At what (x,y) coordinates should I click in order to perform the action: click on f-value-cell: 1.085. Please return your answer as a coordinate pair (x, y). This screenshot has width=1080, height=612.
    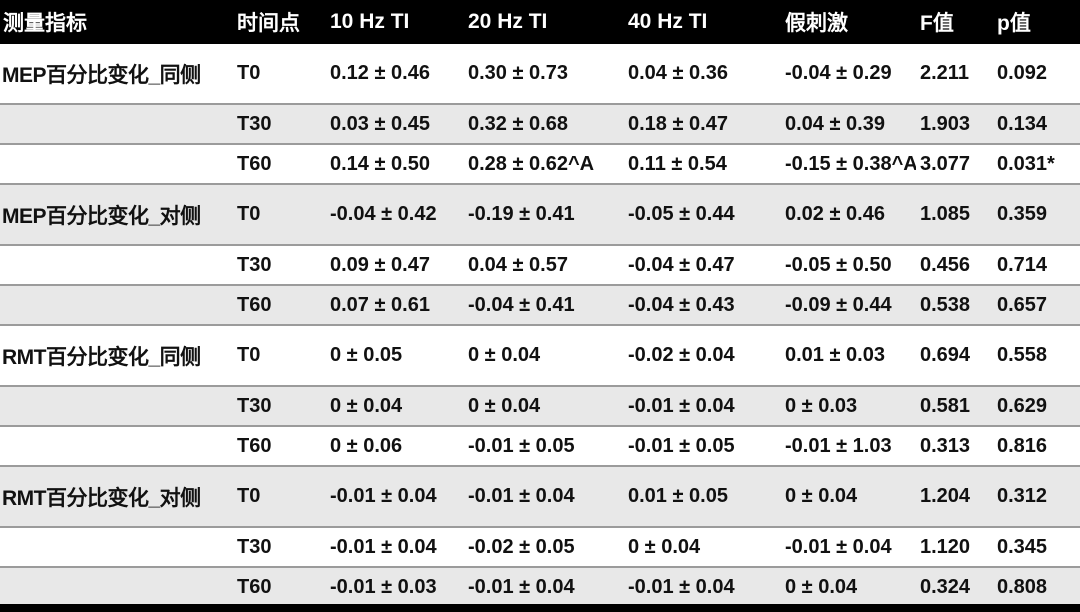
    Looking at the image, I should click on (954, 214).